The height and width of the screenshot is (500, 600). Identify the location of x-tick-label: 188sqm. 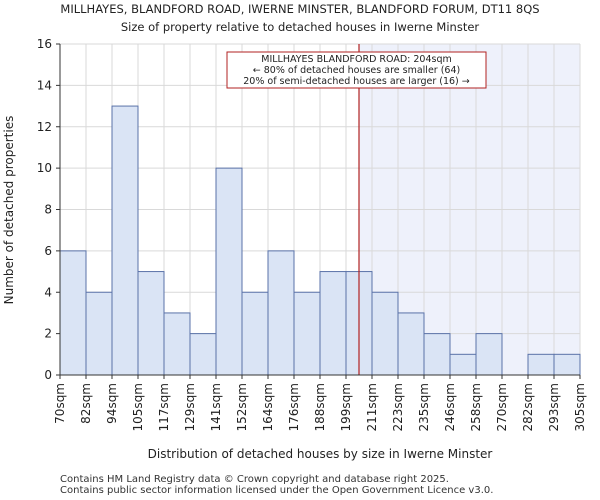
(320, 407).